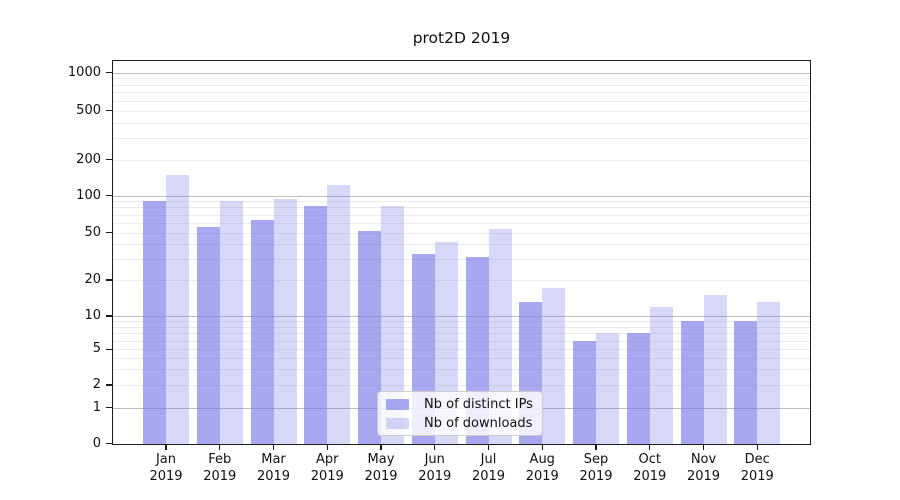 The height and width of the screenshot is (500, 900). Describe the element at coordinates (88, 195) in the screenshot. I see `y-axis-tick-label: 100` at that location.